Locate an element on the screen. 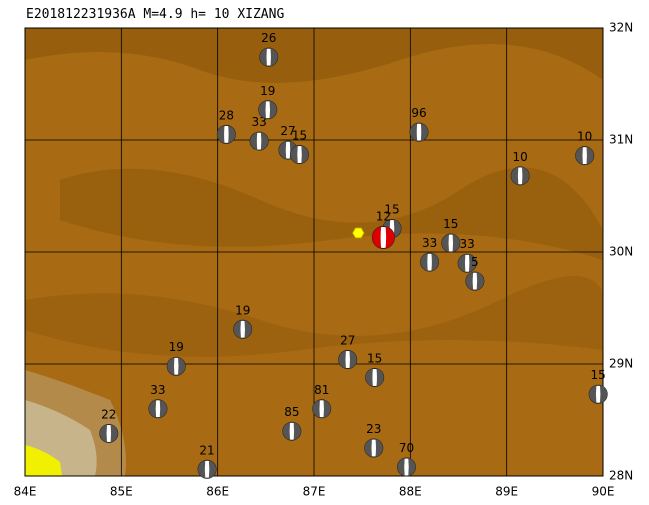 The height and width of the screenshot is (505, 649). event-label: 81 is located at coordinates (321, 390).